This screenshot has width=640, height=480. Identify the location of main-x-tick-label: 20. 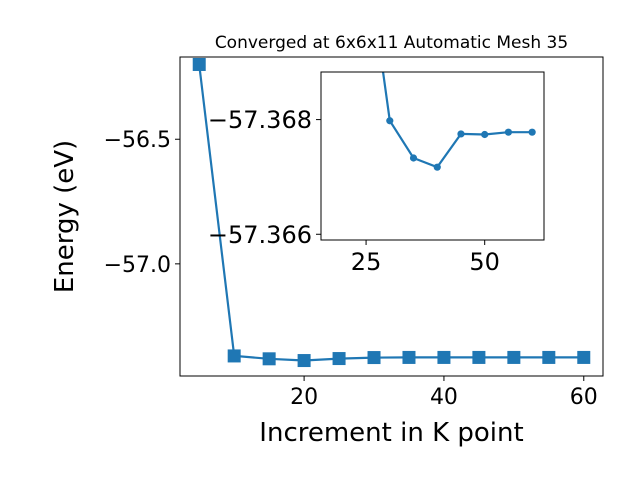
(304, 397).